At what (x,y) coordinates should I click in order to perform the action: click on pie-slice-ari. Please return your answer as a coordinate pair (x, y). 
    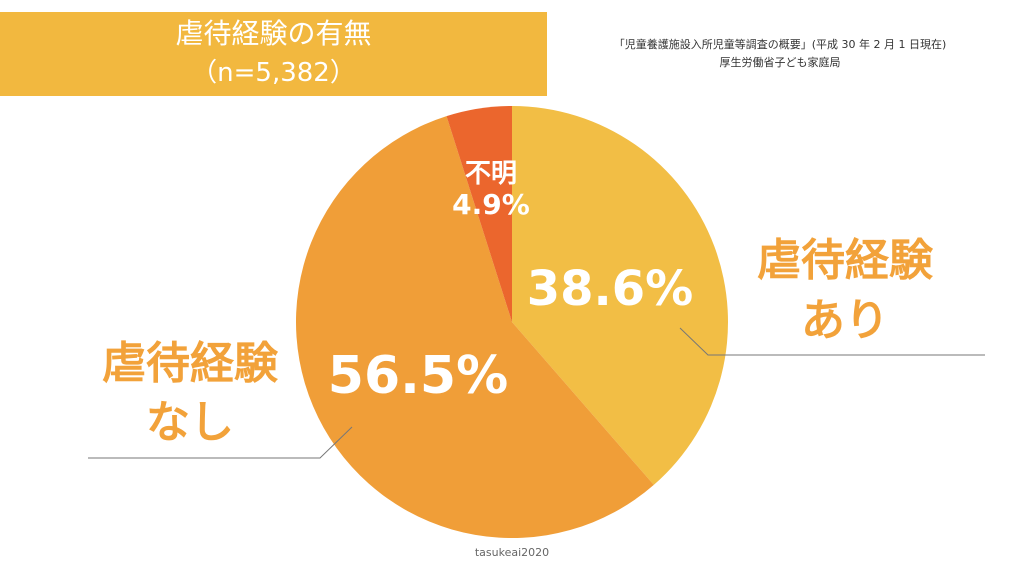
    Looking at the image, I should click on (620, 295).